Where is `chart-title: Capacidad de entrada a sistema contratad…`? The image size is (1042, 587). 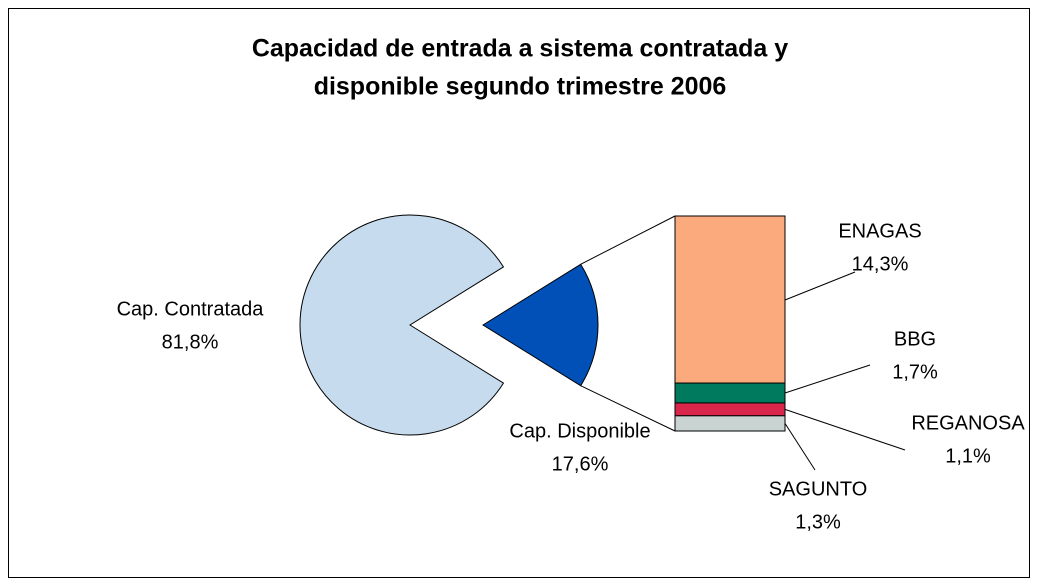
chart-title: Capacidad de entrada a sistema contratad… is located at coordinates (520, 49).